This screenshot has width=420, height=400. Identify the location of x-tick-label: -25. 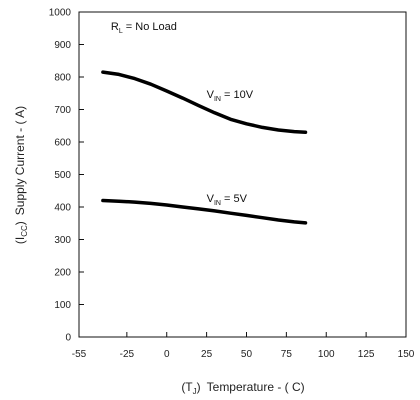
(127, 354).